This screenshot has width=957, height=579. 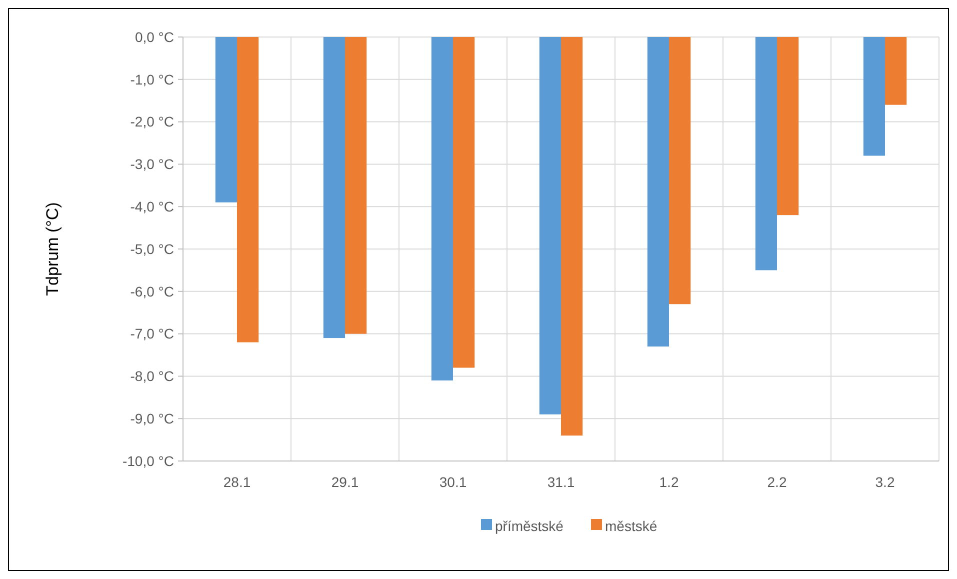 What do you see at coordinates (152, 291) in the screenshot?
I see `y-tick-label: -6,0 °C` at bounding box center [152, 291].